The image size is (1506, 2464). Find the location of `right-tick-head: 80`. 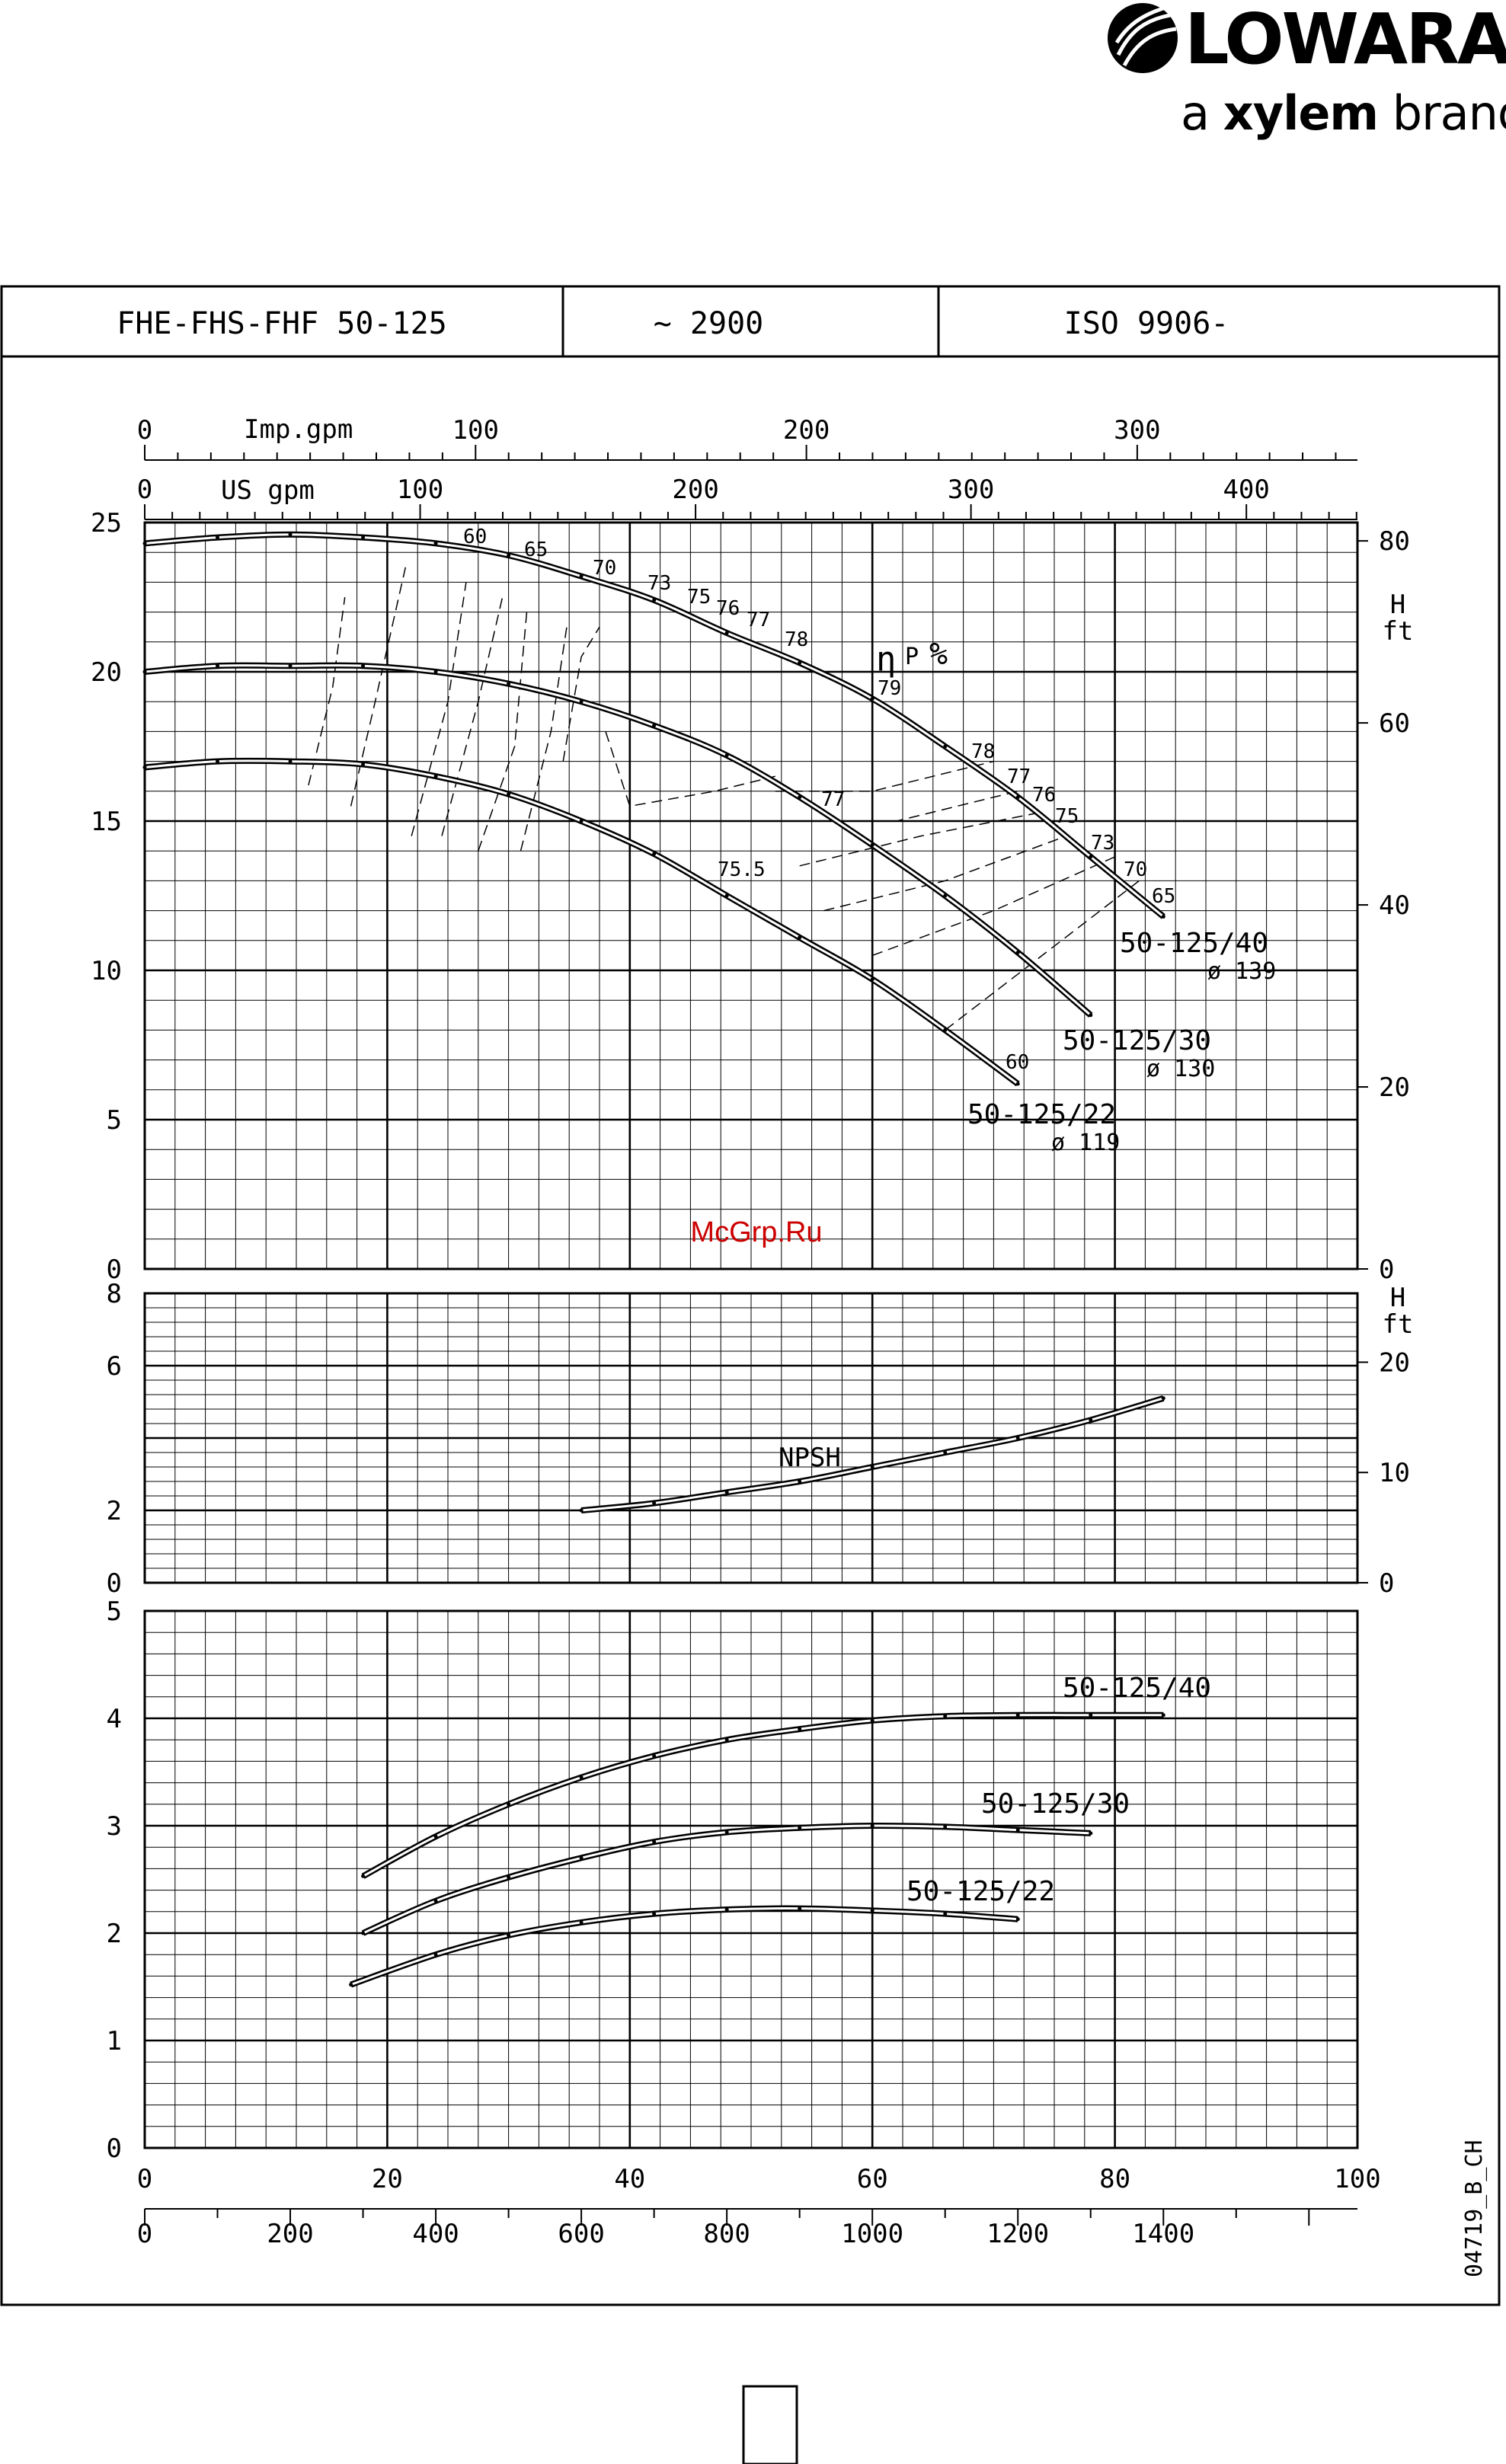

right-tick-head: 80 is located at coordinates (1394, 541).